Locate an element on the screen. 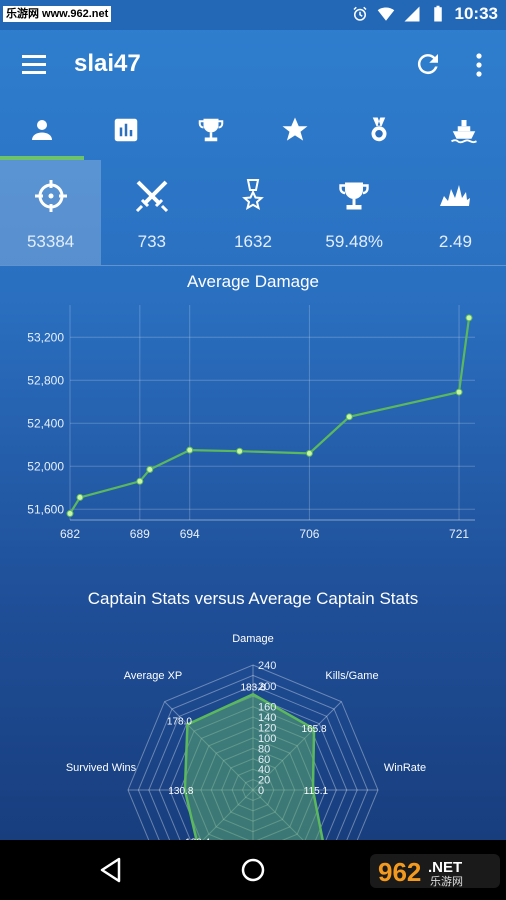 Image resolution: width=506 pixels, height=900 pixels. bar-chart-icon is located at coordinates (126, 130).